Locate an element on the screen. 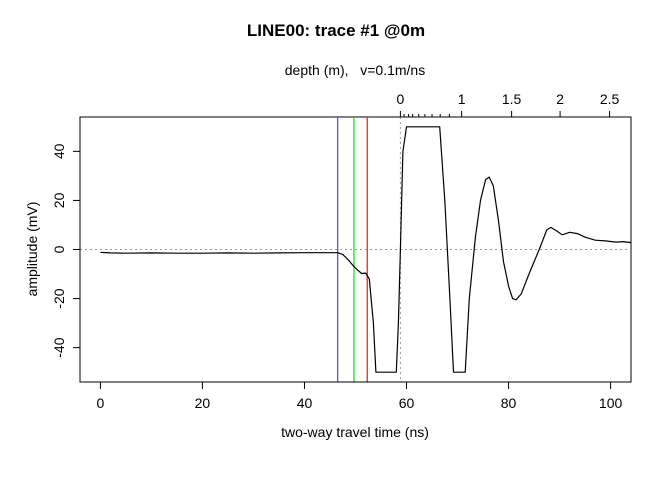  y-tick-label: 0 is located at coordinates (59, 249).